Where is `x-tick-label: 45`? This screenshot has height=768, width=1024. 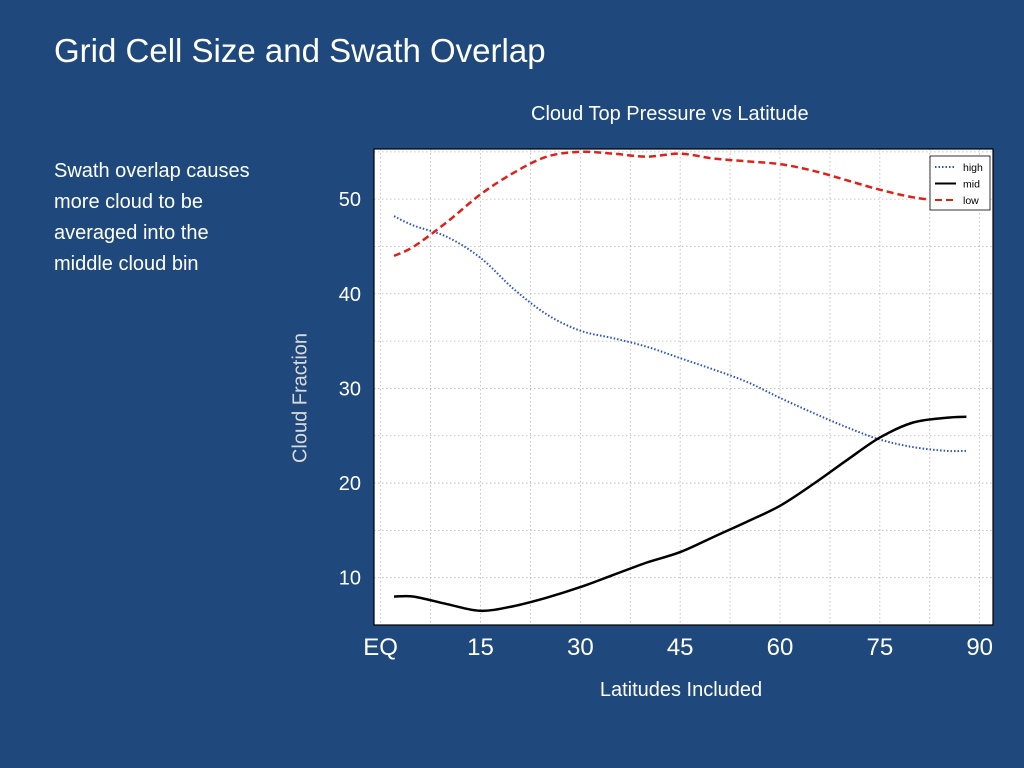
x-tick-label: 45 is located at coordinates (680, 647).